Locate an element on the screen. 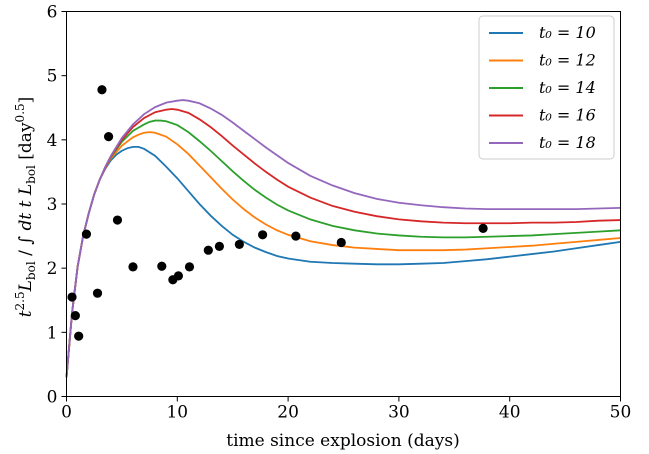 Image resolution: width=649 pixels, height=454 pixels. x-tick-label: 10 is located at coordinates (177, 413).